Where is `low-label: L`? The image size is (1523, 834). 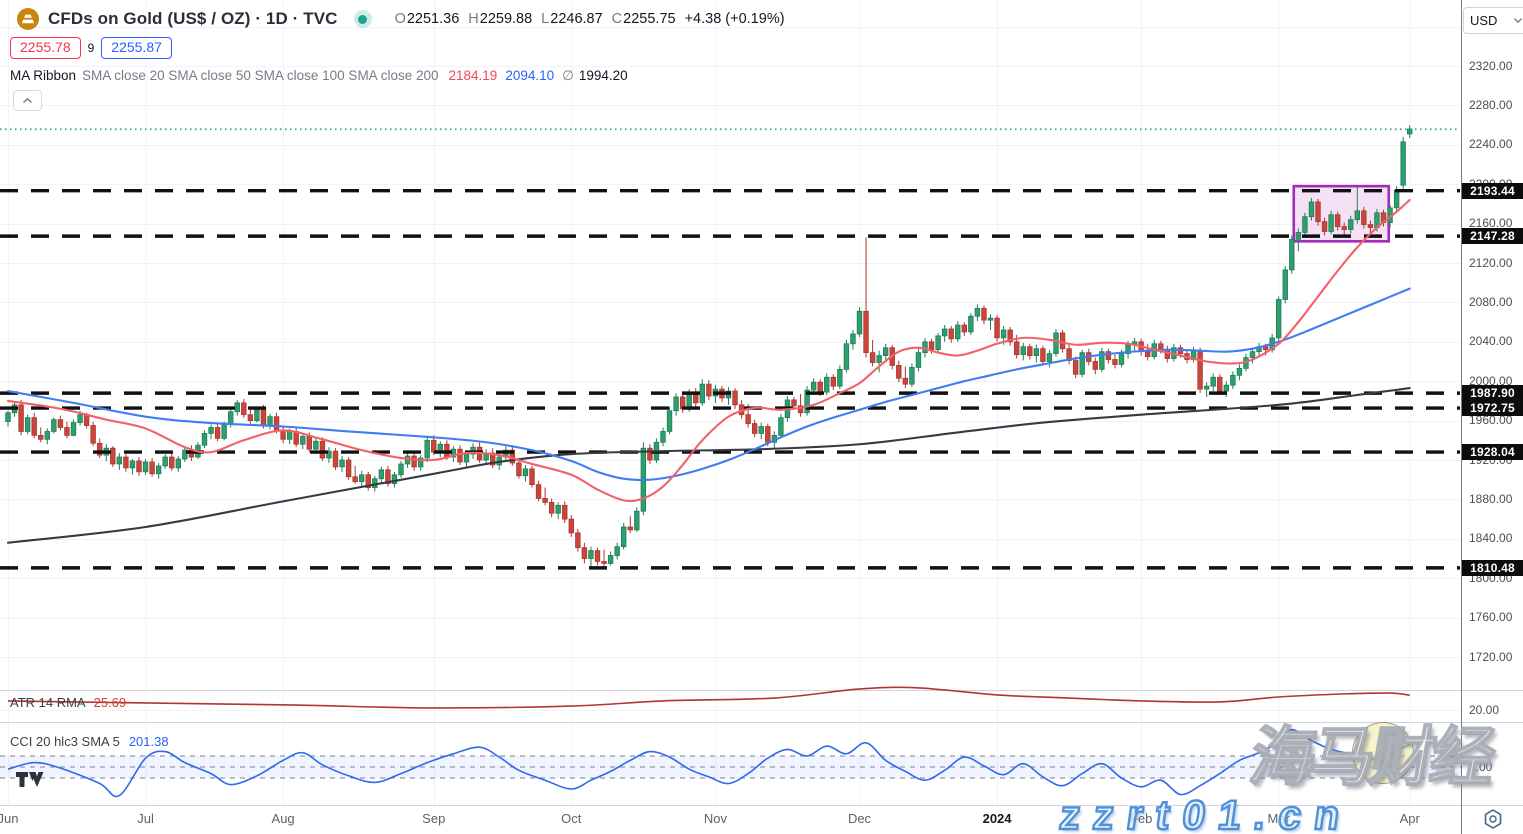
low-label: L is located at coordinates (545, 19).